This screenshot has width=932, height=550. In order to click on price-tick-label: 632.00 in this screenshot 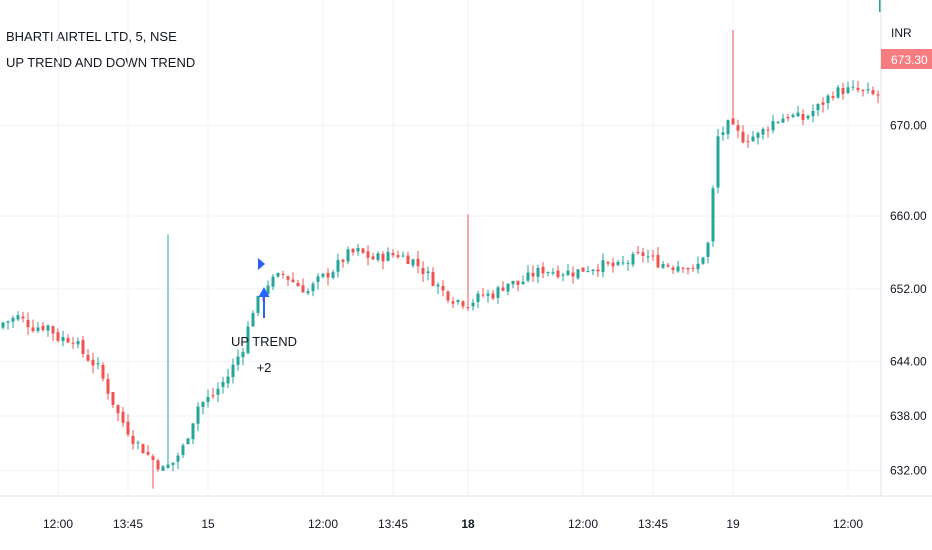, I will do `click(908, 470)`.